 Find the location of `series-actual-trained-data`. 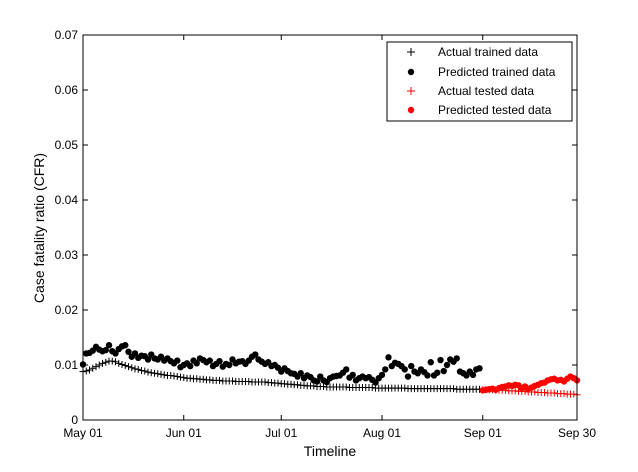

series-actual-trained-data is located at coordinates (281, 375).